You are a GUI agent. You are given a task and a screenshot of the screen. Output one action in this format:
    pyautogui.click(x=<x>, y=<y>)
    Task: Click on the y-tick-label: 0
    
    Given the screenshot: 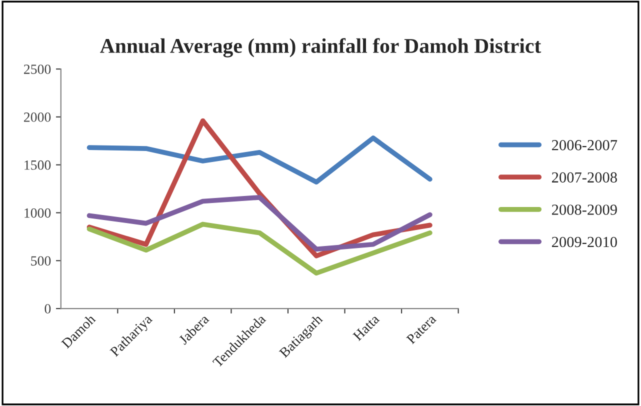 What is the action you would take?
    pyautogui.click(x=47, y=309)
    